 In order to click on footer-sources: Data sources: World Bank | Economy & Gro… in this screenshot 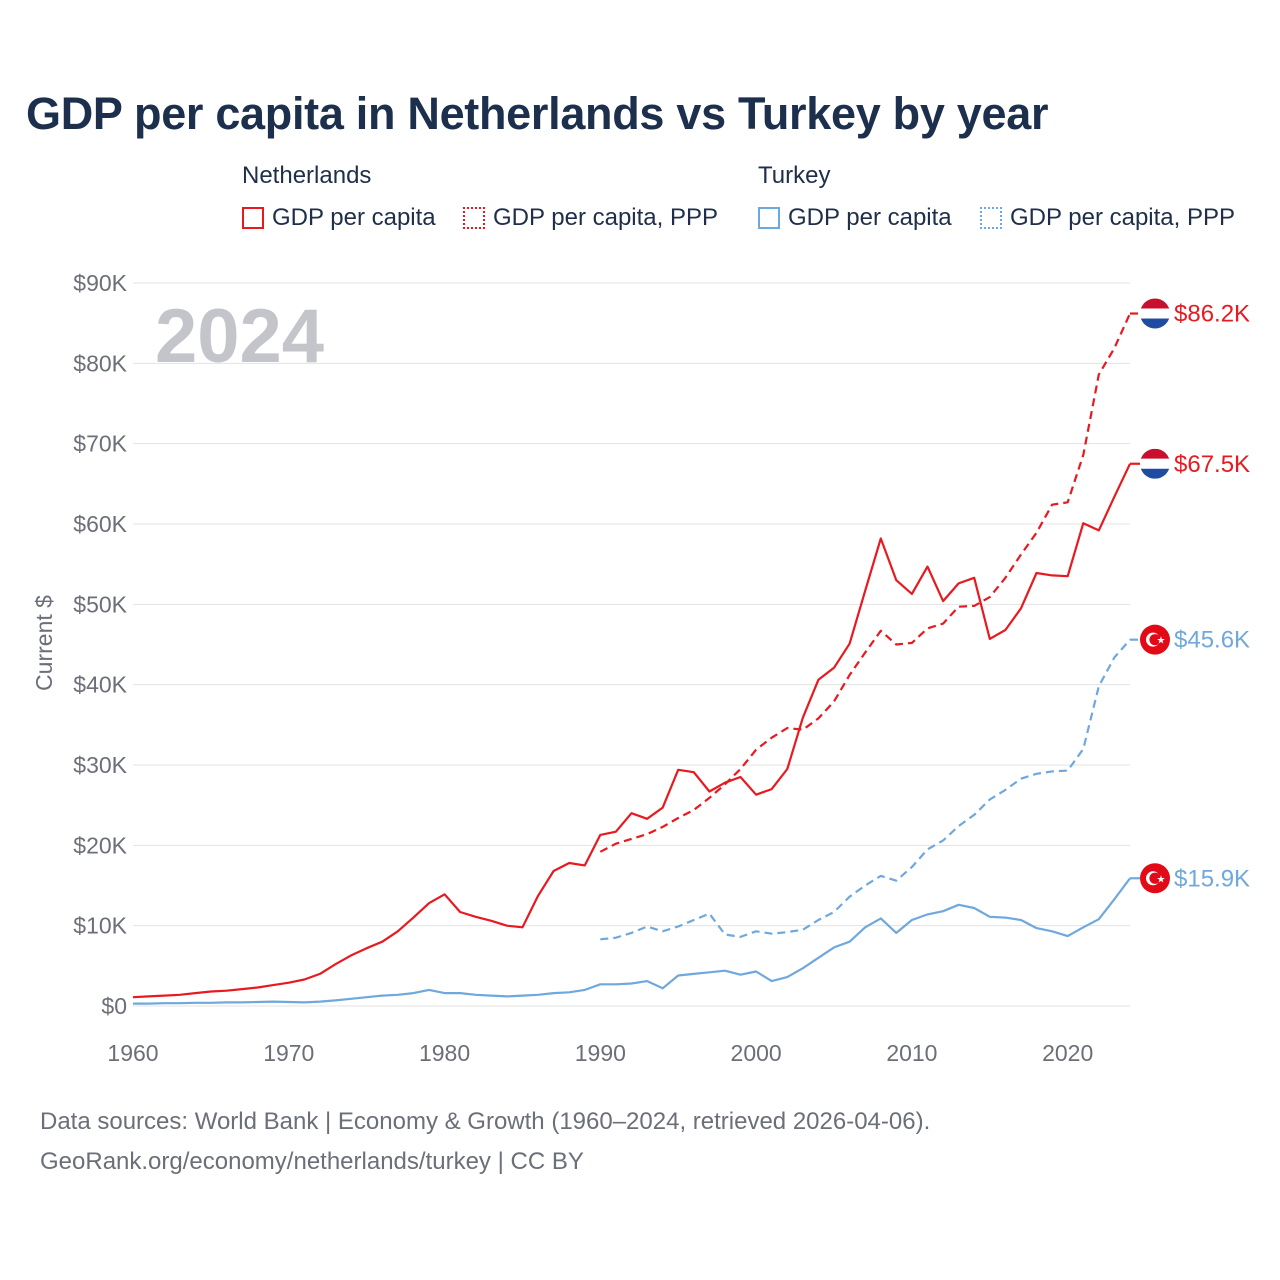, I will do `click(485, 1121)`.